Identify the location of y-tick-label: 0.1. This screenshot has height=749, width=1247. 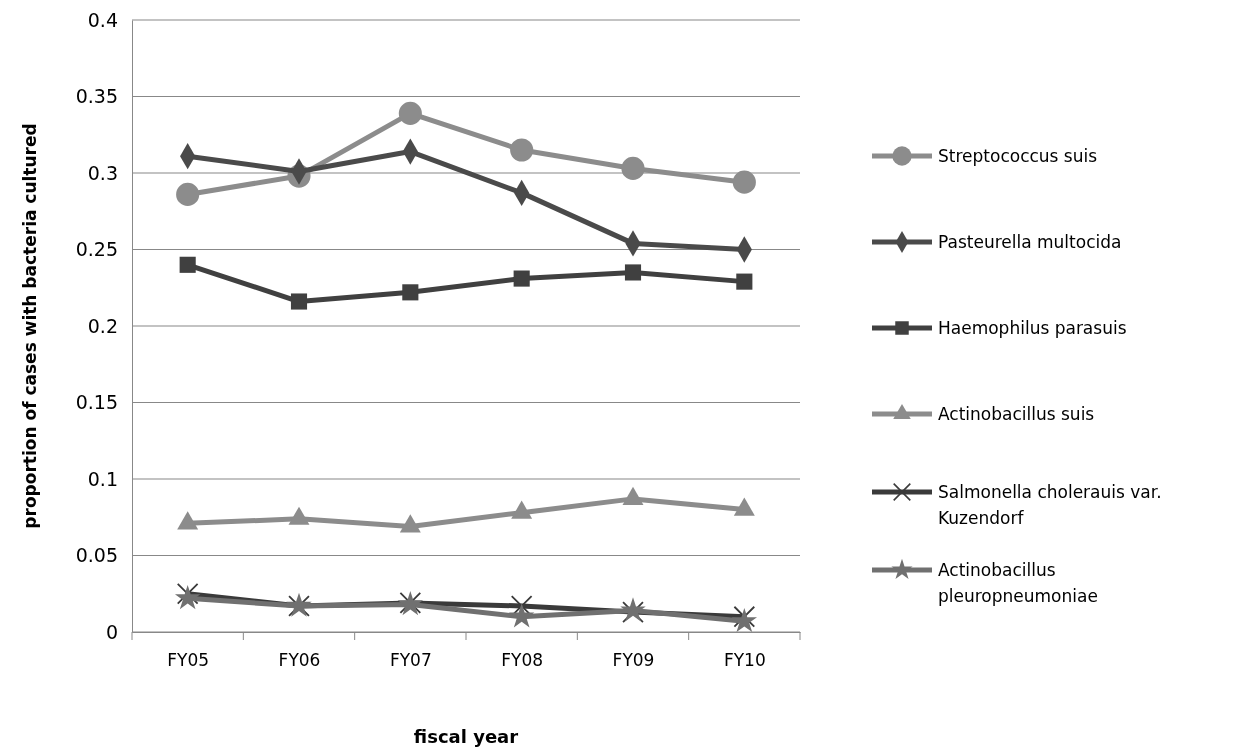
(102, 478).